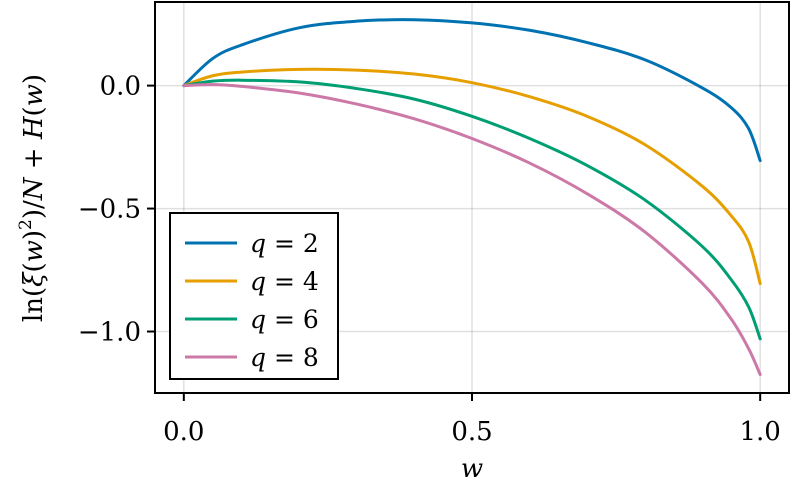 Image resolution: width=793 pixels, height=491 pixels. I want to click on x-axis-ticks: 0.0 0.5 1.0, so click(472, 420).